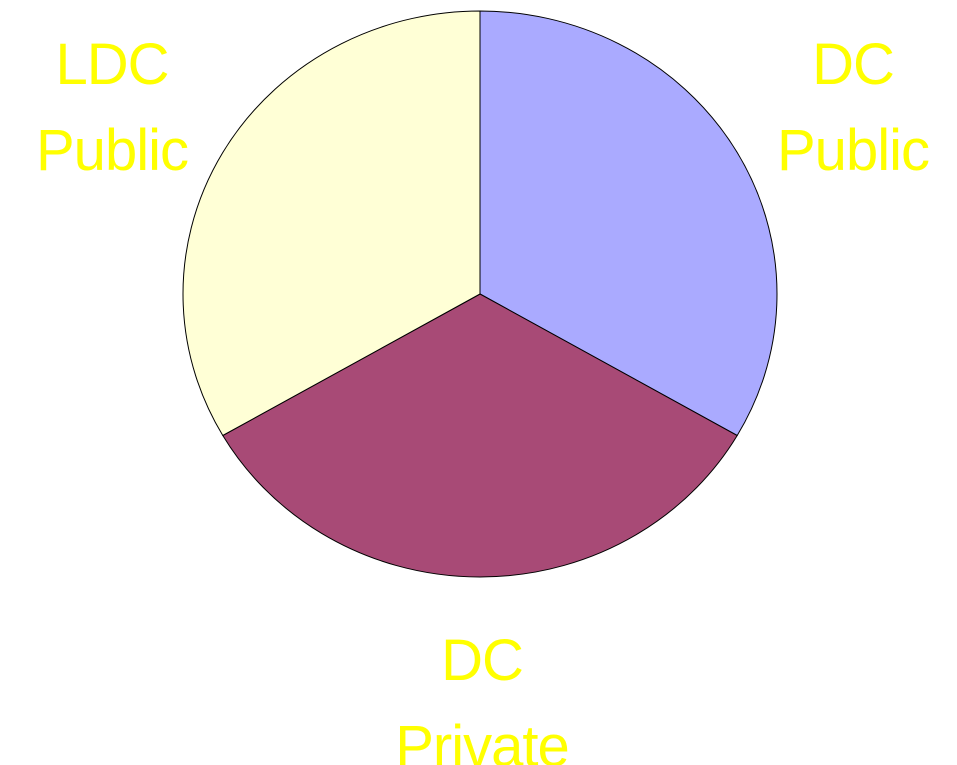 The width and height of the screenshot is (957, 765). Describe the element at coordinates (853, 107) in the screenshot. I see `slice-label: DC Public` at that location.